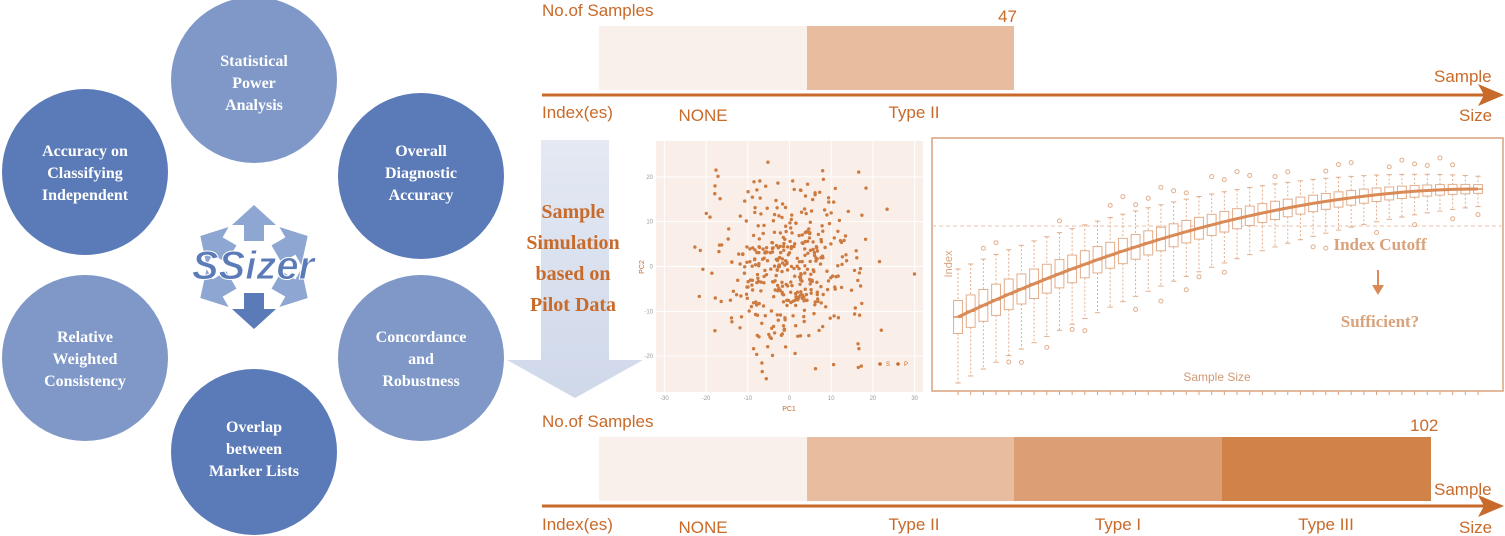 This screenshot has height=536, width=1505. What do you see at coordinates (706, 399) in the screenshot?
I see `x-tick-label: -20` at bounding box center [706, 399].